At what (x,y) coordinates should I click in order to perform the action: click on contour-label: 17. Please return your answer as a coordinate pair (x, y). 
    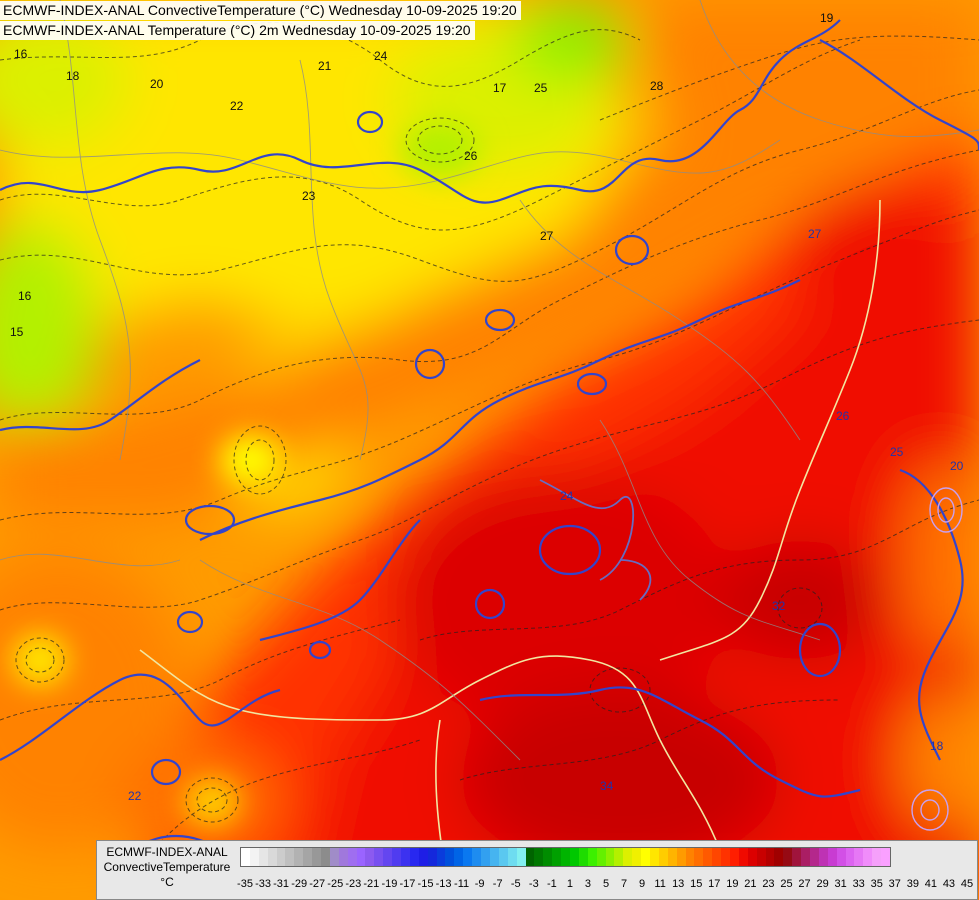
    Looking at the image, I should click on (500, 88).